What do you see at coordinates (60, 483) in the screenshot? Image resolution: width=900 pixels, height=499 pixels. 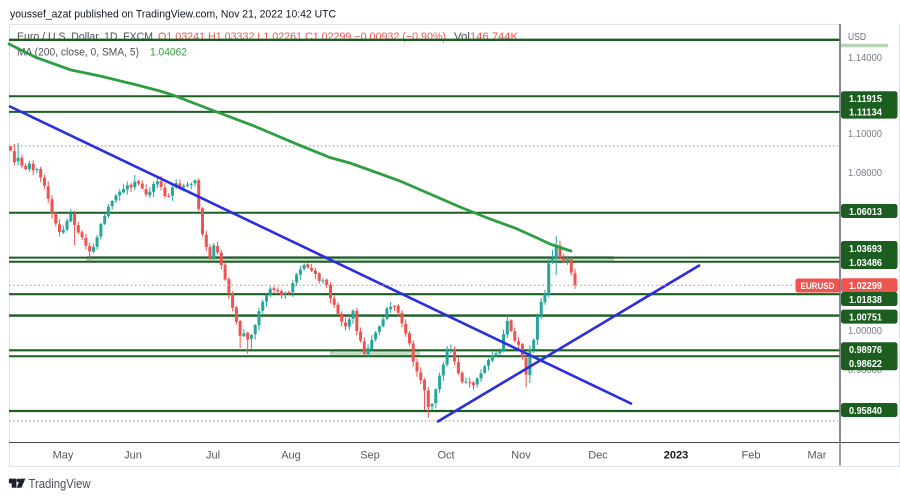 I see `svg-text: TradingView` at bounding box center [60, 483].